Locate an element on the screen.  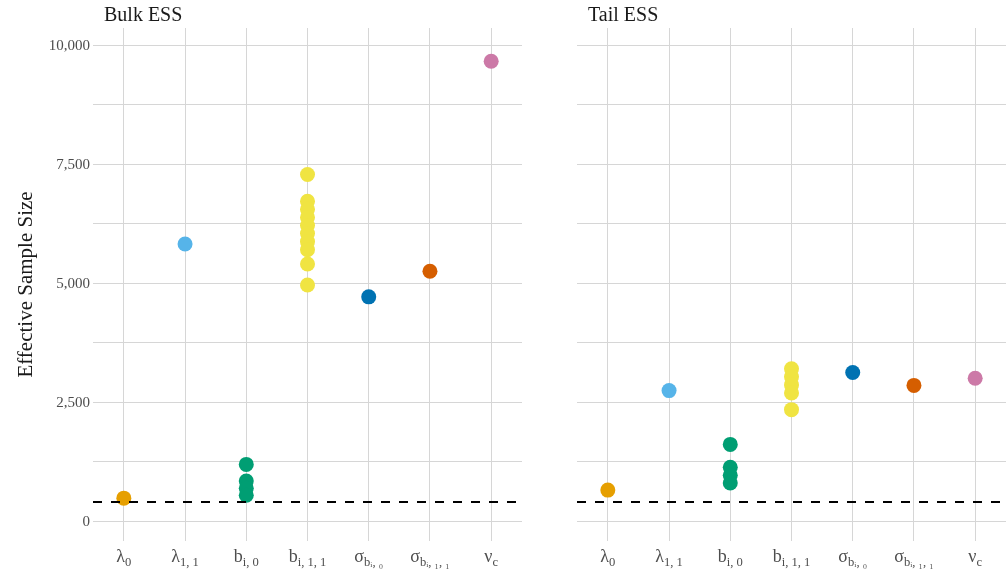
y-tick-label: 10,000 is located at coordinates (69, 45).